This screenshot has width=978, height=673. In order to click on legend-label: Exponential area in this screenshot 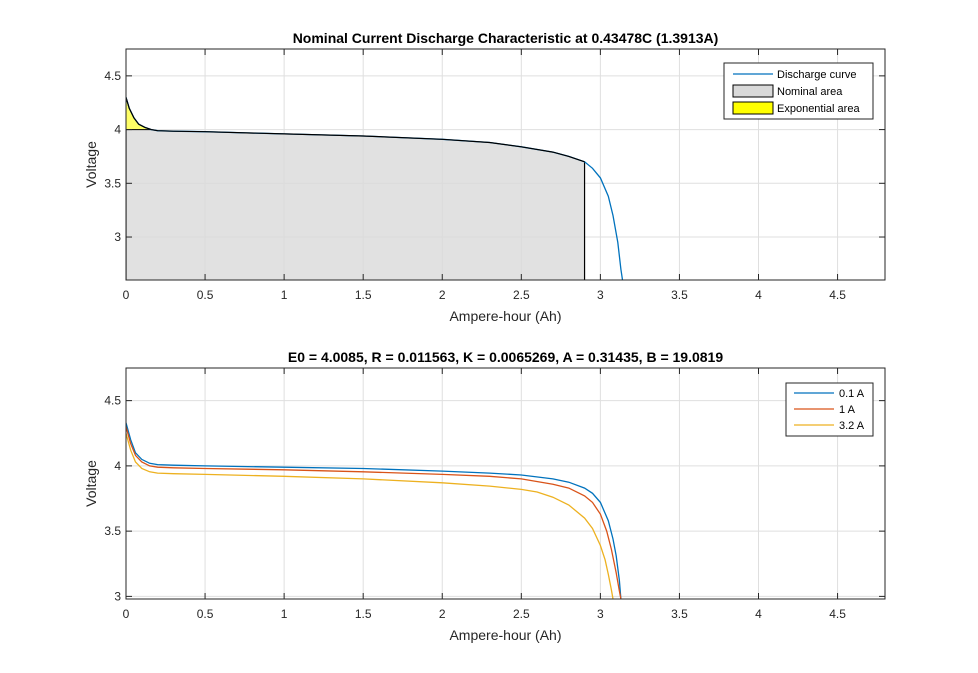, I will do `click(818, 109)`.